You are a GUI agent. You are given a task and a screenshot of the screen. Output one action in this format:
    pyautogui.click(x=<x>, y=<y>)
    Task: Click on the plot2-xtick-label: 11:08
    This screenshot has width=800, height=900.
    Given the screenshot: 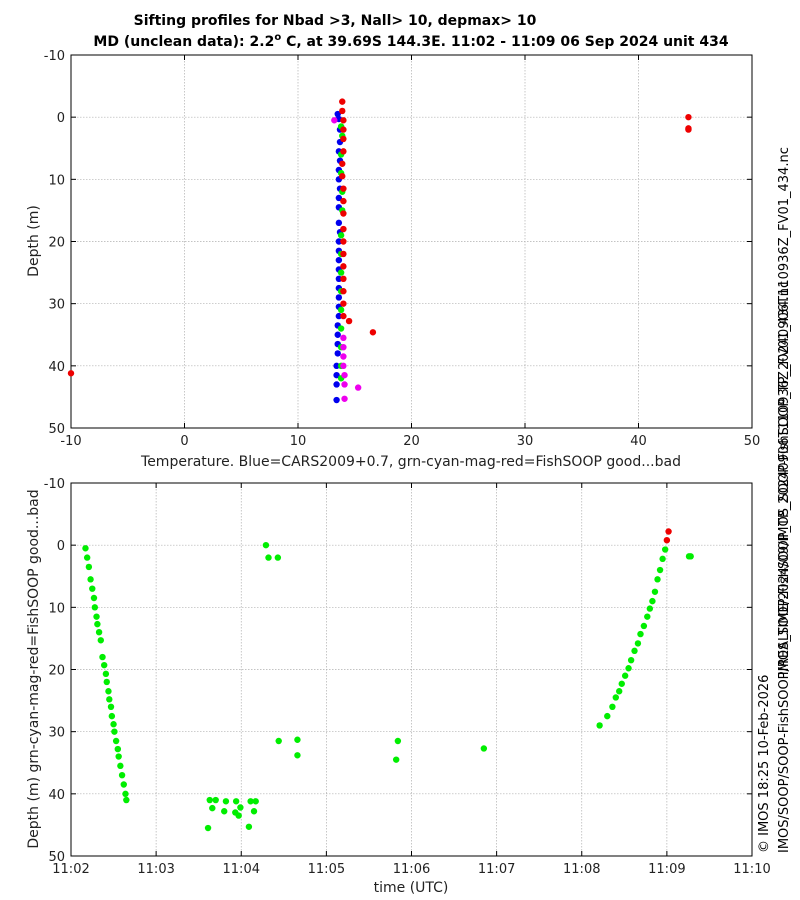 What is the action you would take?
    pyautogui.click(x=581, y=869)
    